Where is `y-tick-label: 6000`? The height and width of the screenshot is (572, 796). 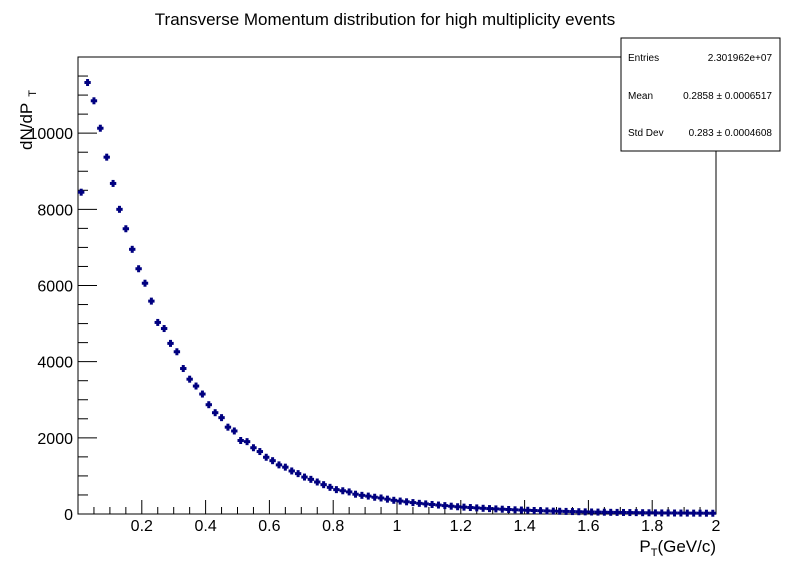
y-tick-label: 6000 is located at coordinates (55, 287).